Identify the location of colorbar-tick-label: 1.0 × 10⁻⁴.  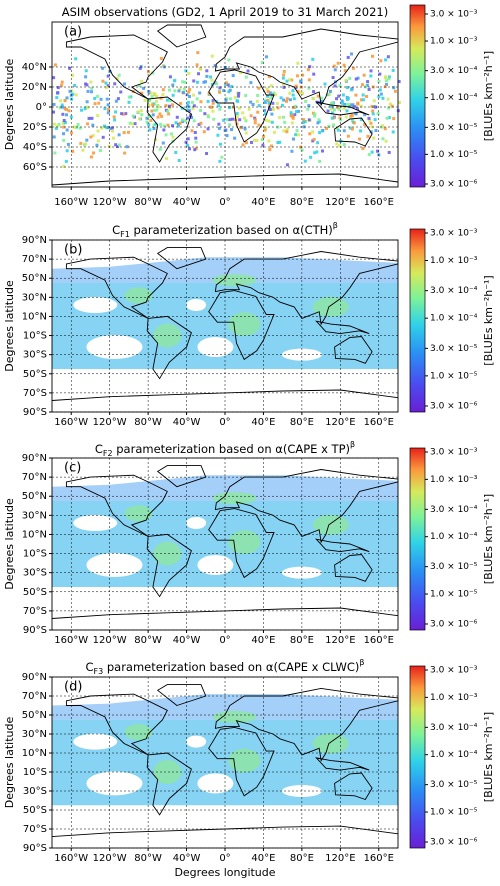
(454, 755).